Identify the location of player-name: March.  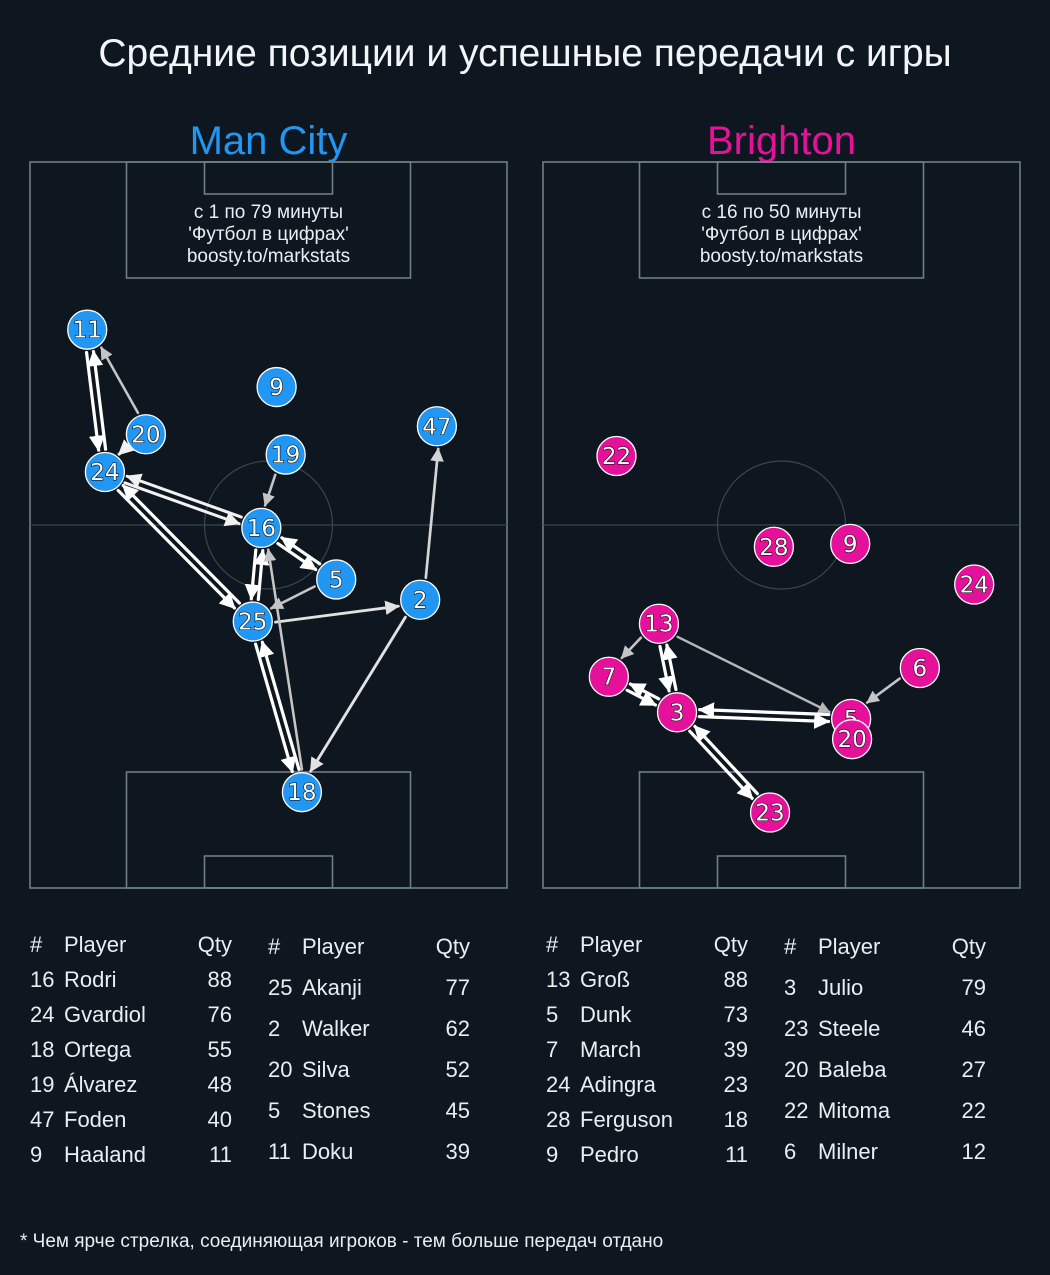
(611, 1049).